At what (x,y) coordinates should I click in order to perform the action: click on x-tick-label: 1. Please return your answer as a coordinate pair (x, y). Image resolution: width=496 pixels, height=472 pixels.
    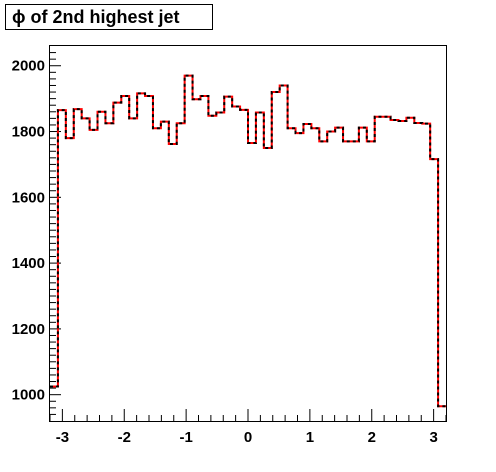
    Looking at the image, I should click on (310, 437).